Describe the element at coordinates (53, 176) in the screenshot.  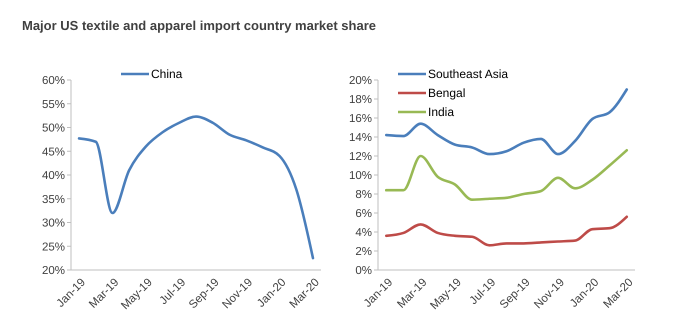
I see `y-tick-label: 40%` at that location.